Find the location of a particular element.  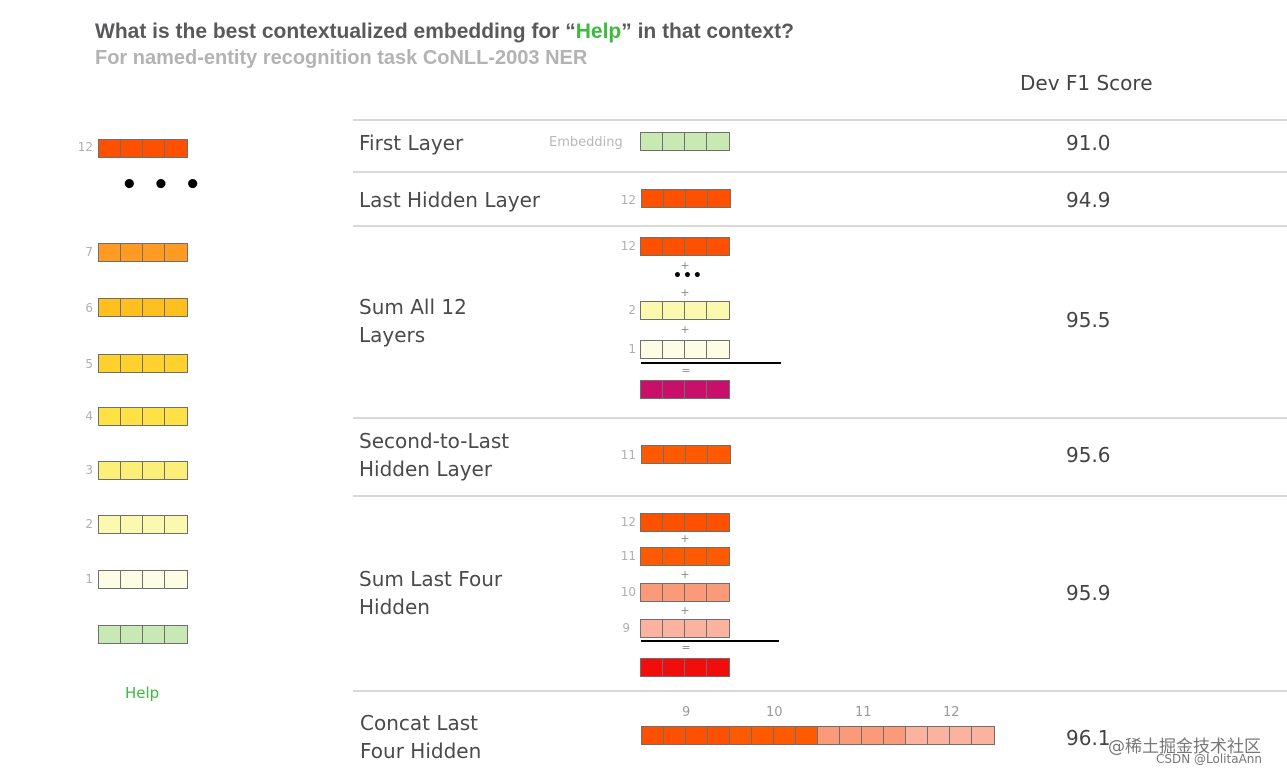

row-label-last-hidden-layer: Last Hidden Layer is located at coordinates (450, 200).